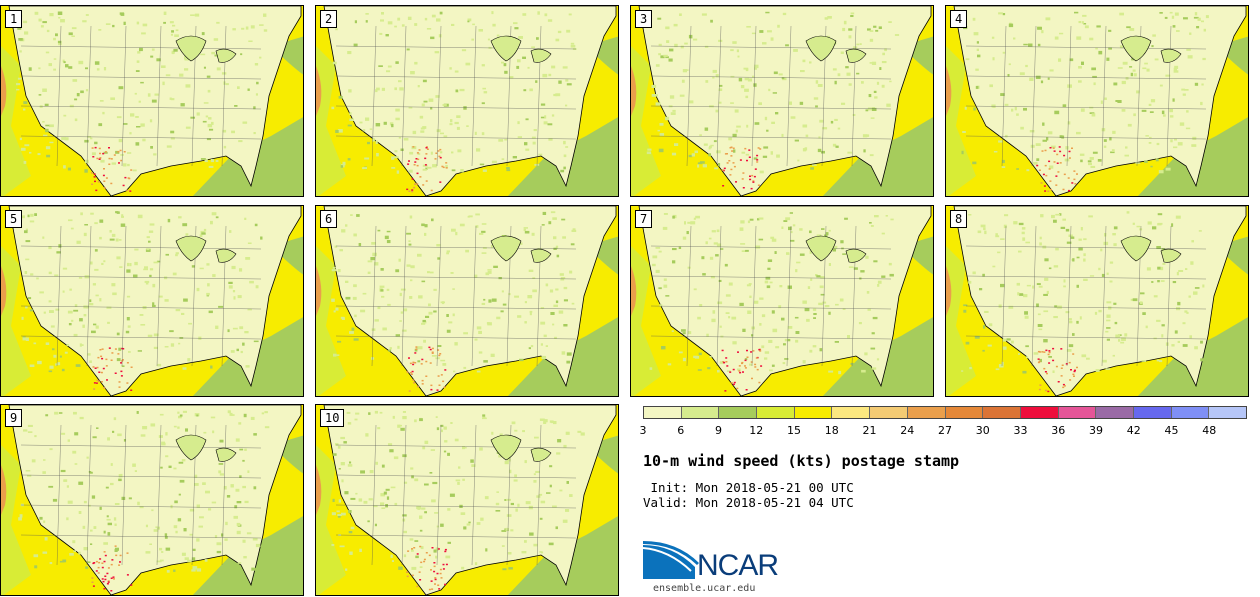  What do you see at coordinates (1096, 430) in the screenshot?
I see `colorbar-tick-label: 39` at bounding box center [1096, 430].